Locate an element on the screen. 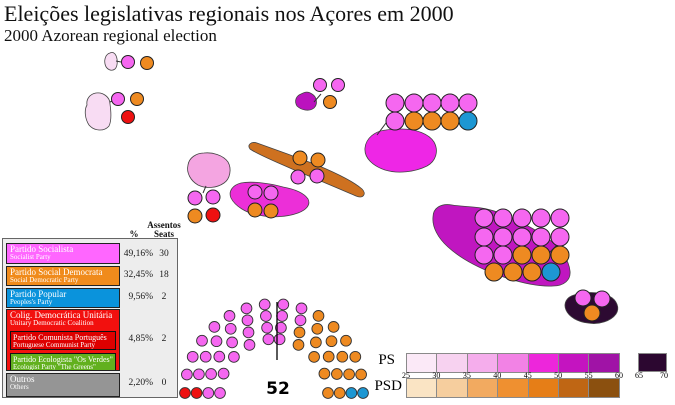  legend-seats: 0 is located at coordinates (164, 383).